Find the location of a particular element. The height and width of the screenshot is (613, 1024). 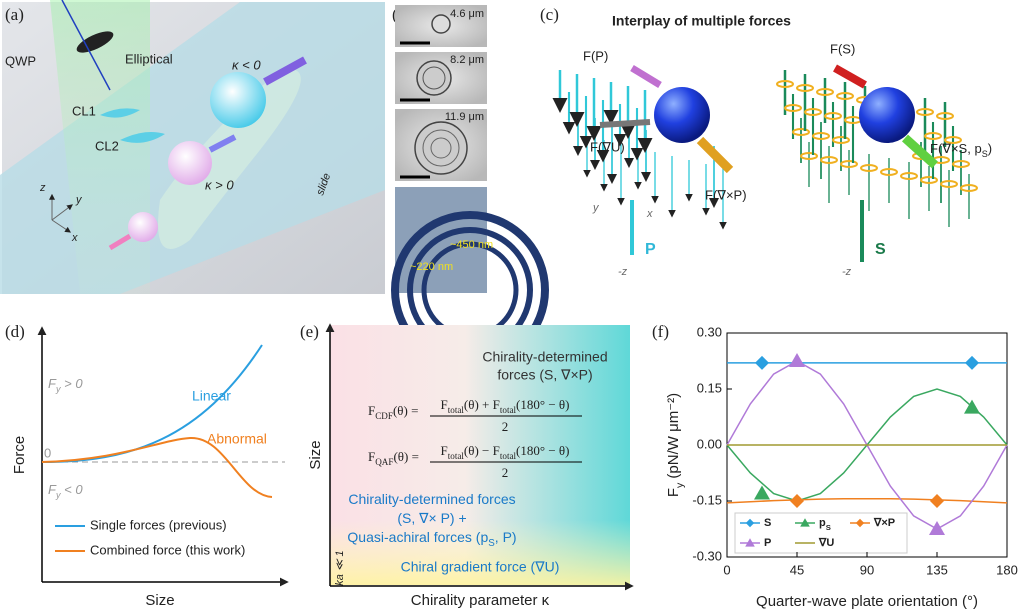

zero-label: 0 is located at coordinates (47, 452).